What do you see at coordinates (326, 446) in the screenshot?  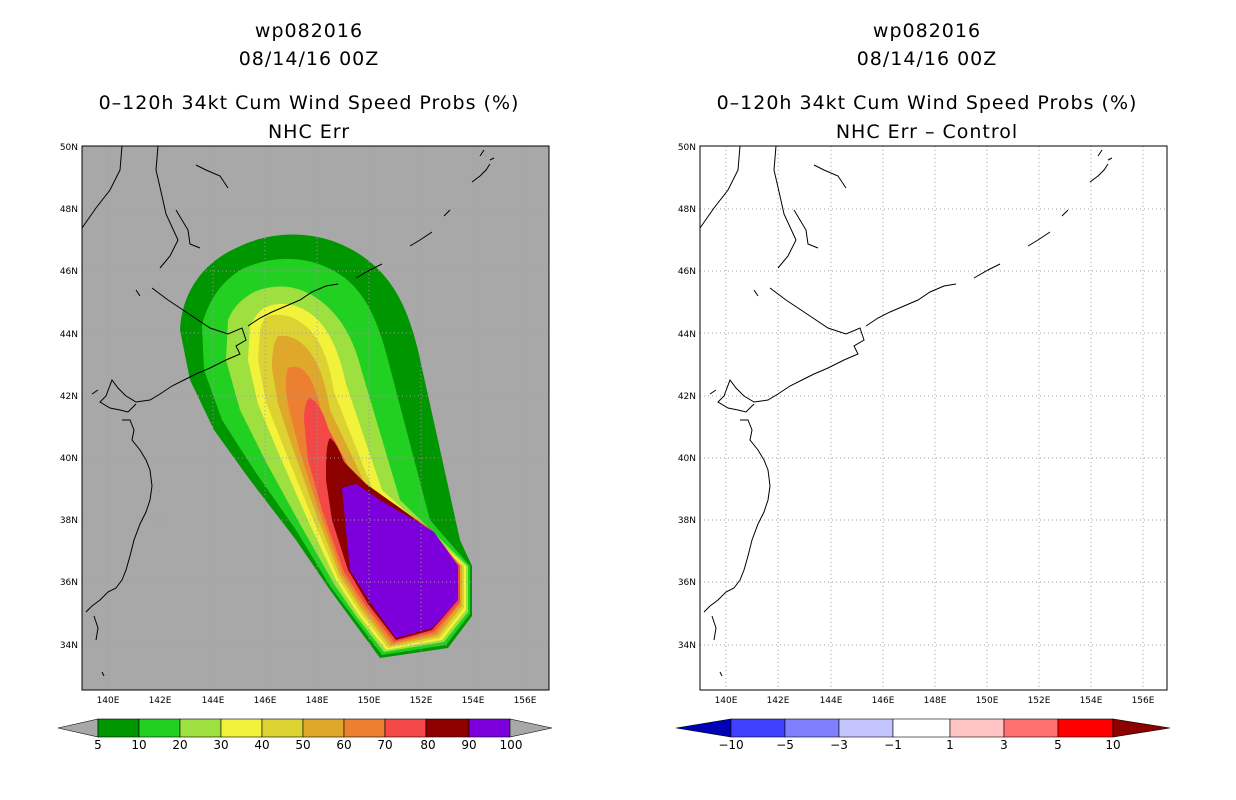 I see `probability-swath` at bounding box center [326, 446].